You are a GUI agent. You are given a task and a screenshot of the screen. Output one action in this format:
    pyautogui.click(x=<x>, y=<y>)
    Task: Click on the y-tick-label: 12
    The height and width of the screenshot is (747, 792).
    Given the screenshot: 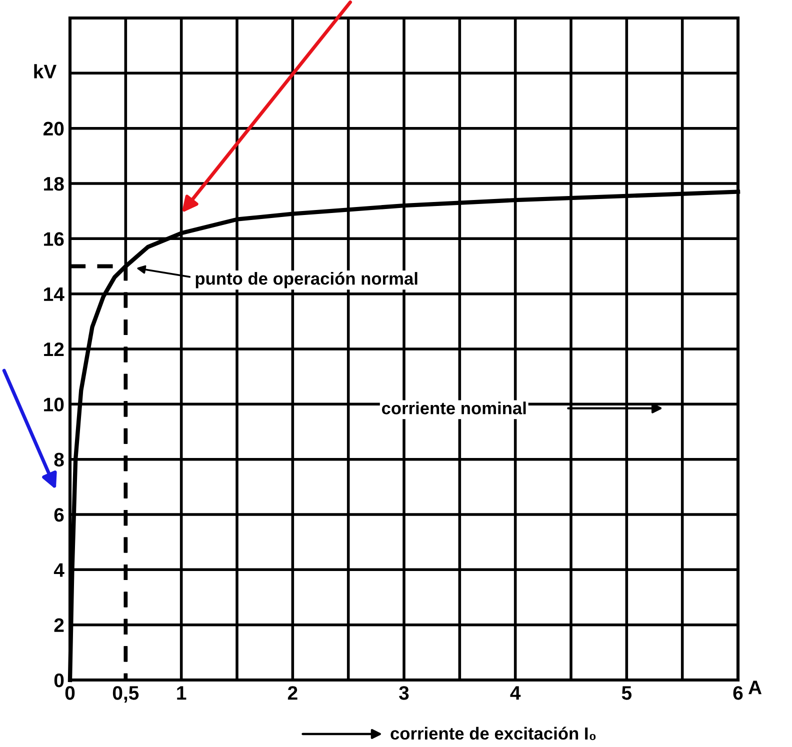 What is the action you would take?
    pyautogui.click(x=54, y=349)
    